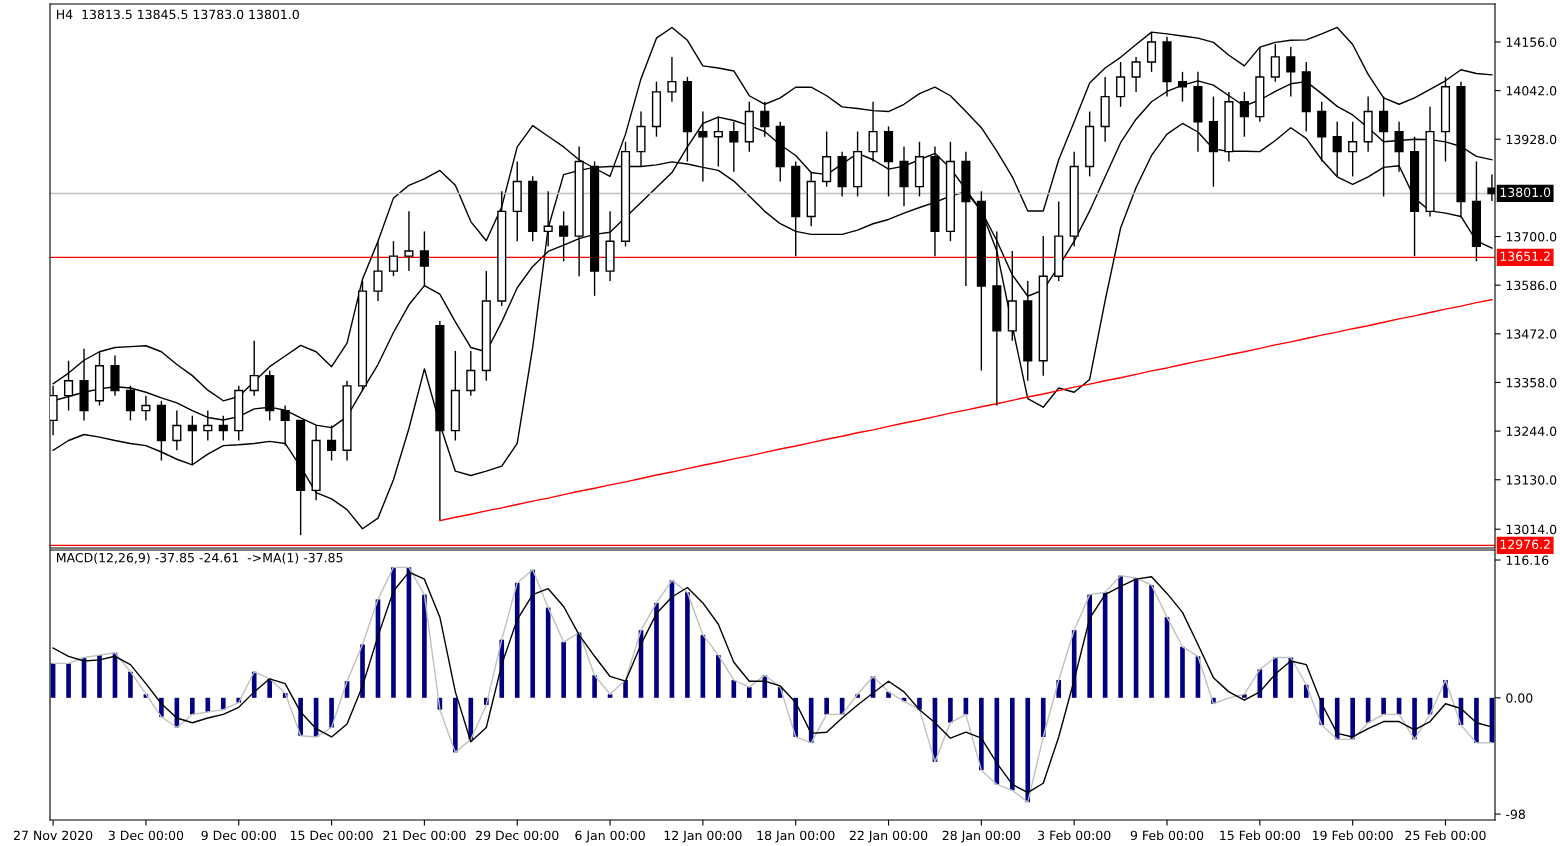 Image resolution: width=1560 pixels, height=846 pixels. I want to click on x-tick-label: 9 Feb 00:00, so click(1167, 835).